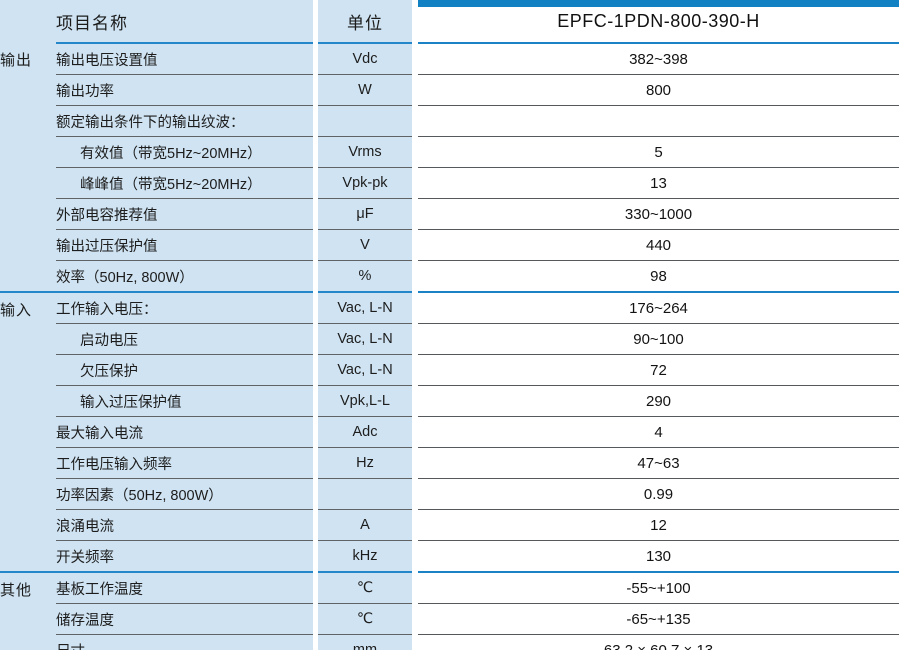  What do you see at coordinates (658, 619) in the screenshot?
I see `row-value: -65~+135` at bounding box center [658, 619].